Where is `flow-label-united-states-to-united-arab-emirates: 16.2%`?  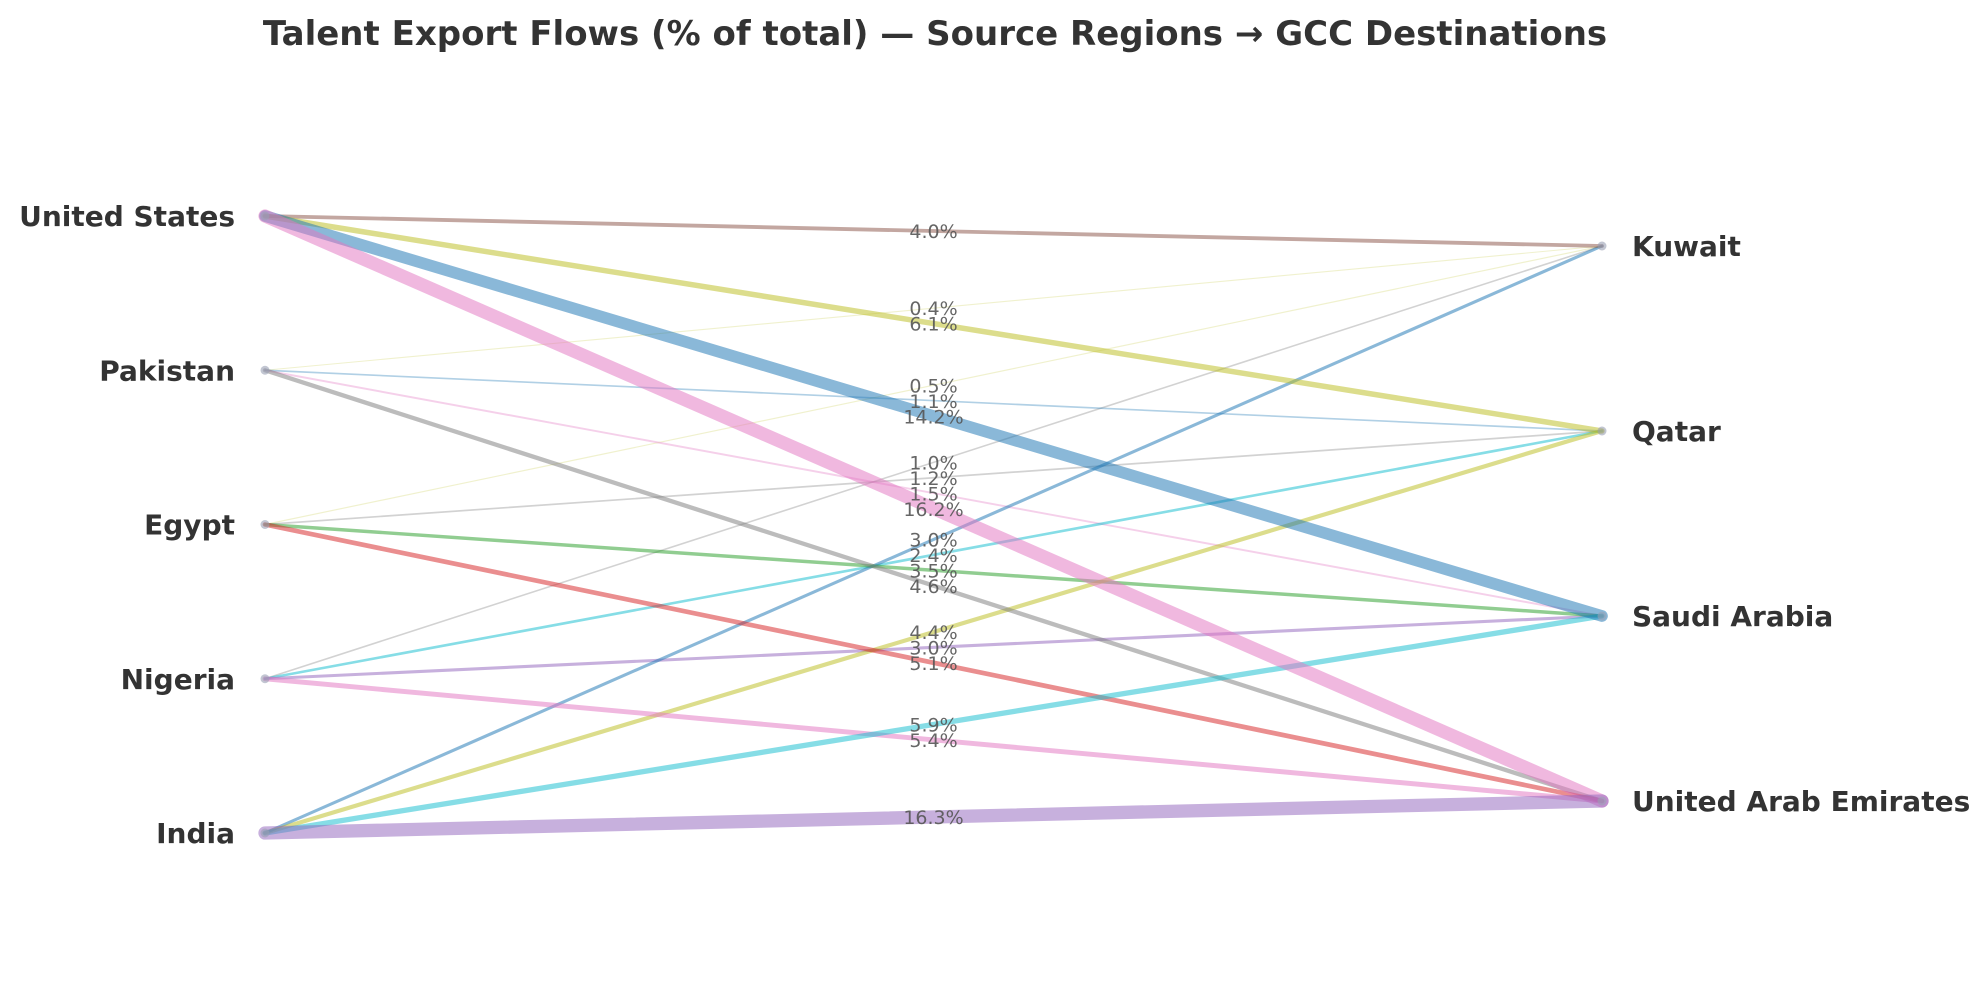 flow-label-united-states-to-united-arab-emirates: 16.2% is located at coordinates (933, 510).